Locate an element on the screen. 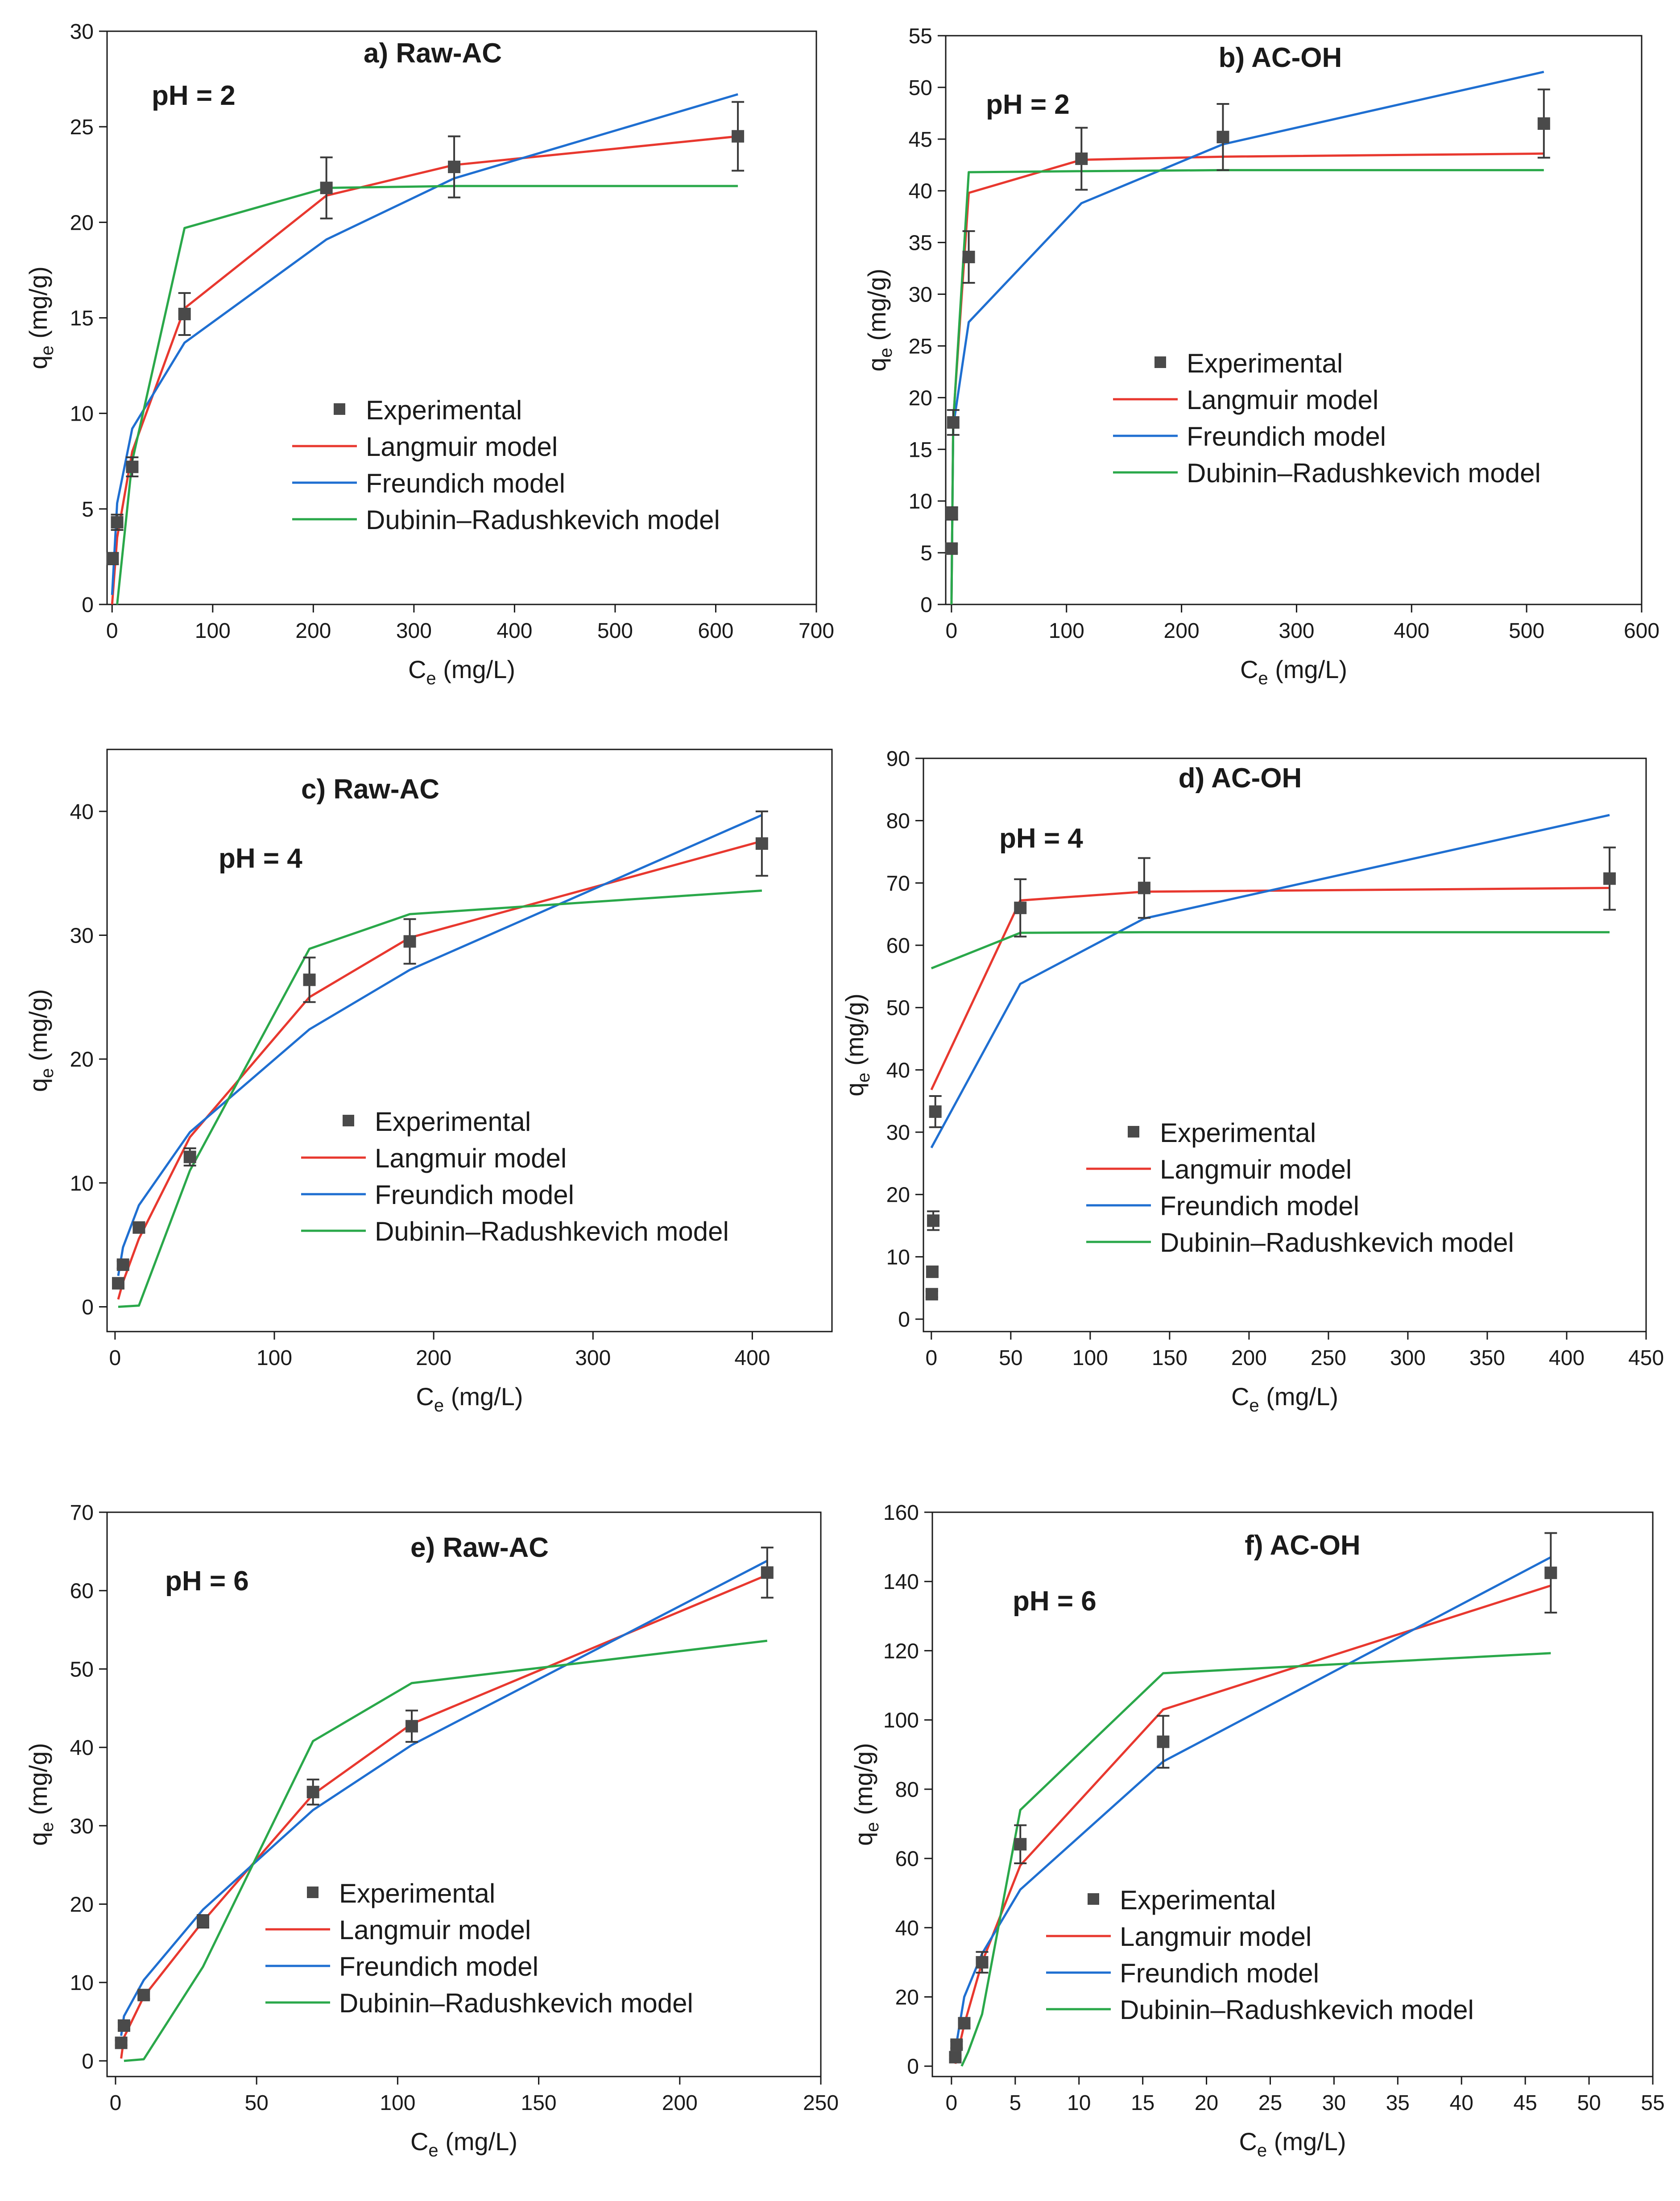 The image size is (1680, 2201). x-tick-label: 350 is located at coordinates (1487, 1358).